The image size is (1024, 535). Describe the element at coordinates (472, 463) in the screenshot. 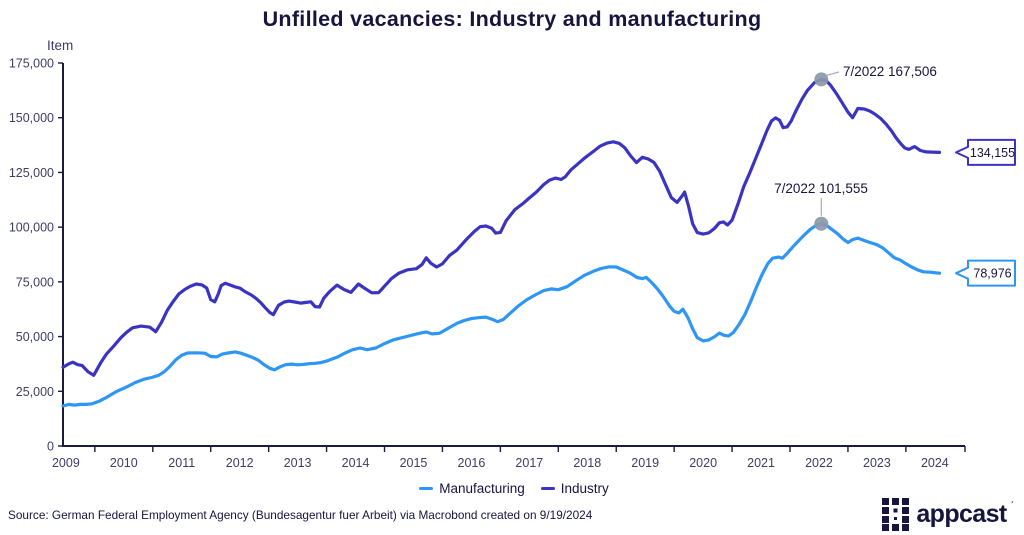

I see `x-tick-label: 2016` at that location.